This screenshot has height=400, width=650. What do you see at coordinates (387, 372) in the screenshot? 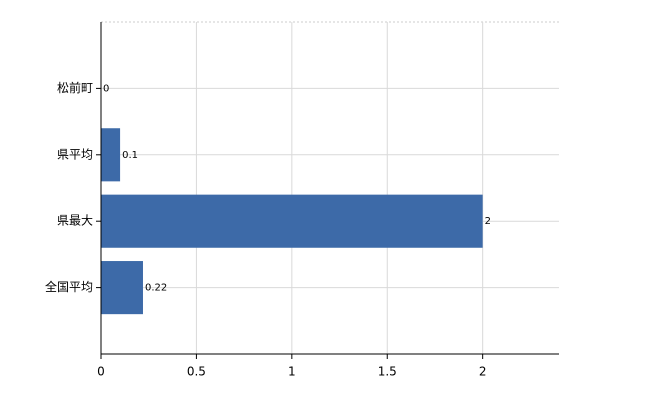
I see `x-tick-label: 1.5` at bounding box center [387, 372].